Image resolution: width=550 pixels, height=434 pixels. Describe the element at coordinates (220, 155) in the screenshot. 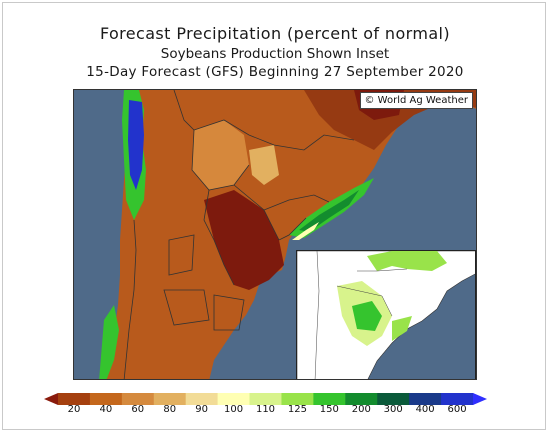

I see `precip-zone-light` at that location.